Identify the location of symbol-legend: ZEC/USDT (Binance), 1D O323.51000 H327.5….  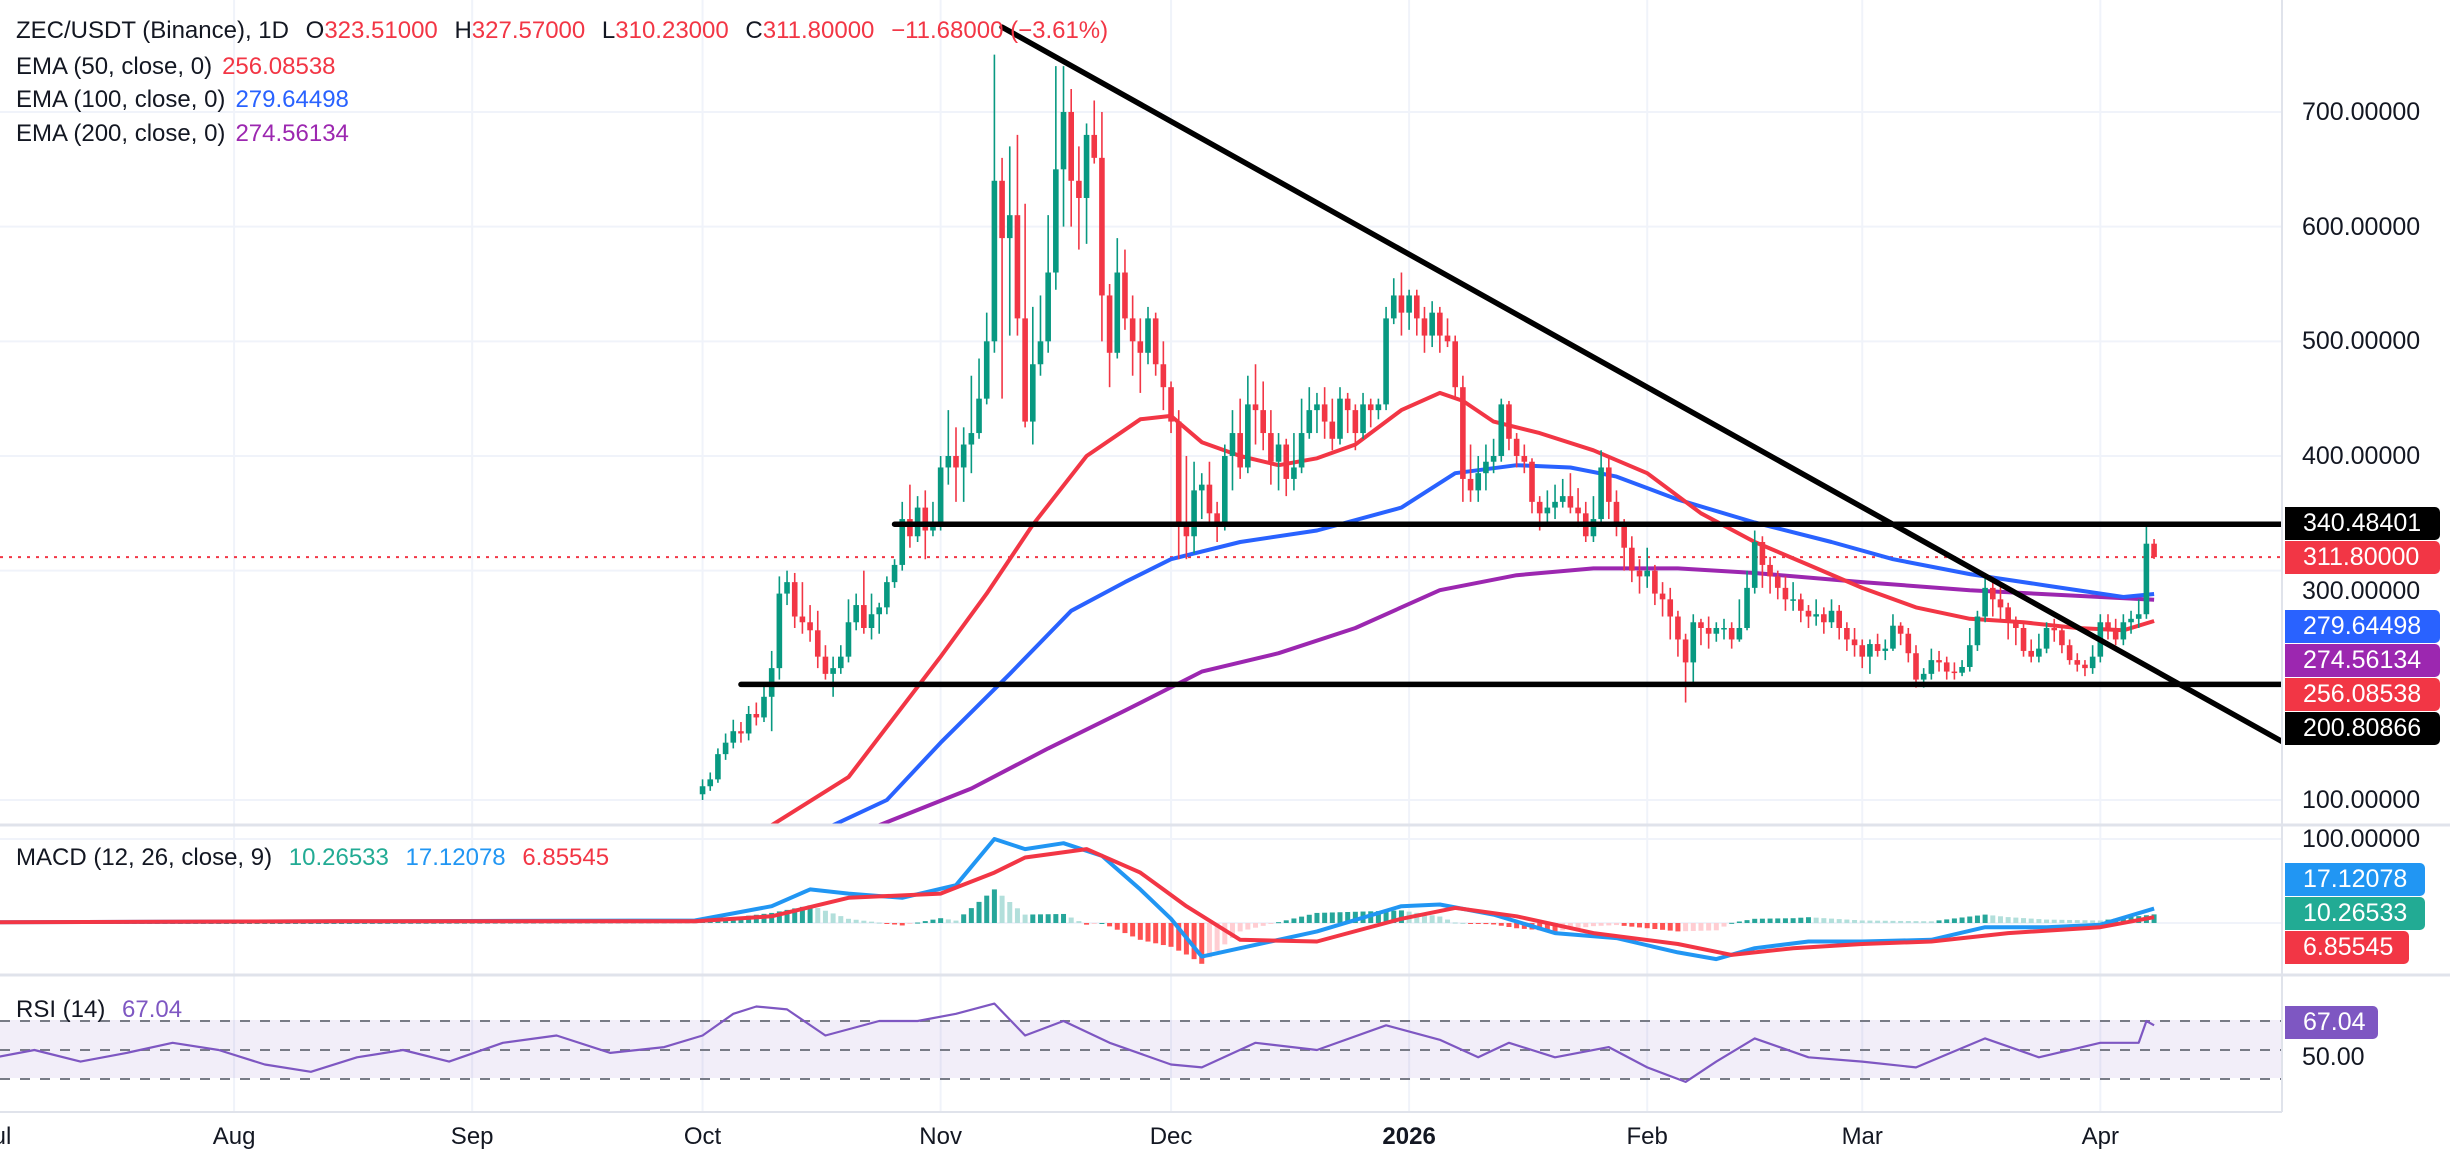
(567, 31).